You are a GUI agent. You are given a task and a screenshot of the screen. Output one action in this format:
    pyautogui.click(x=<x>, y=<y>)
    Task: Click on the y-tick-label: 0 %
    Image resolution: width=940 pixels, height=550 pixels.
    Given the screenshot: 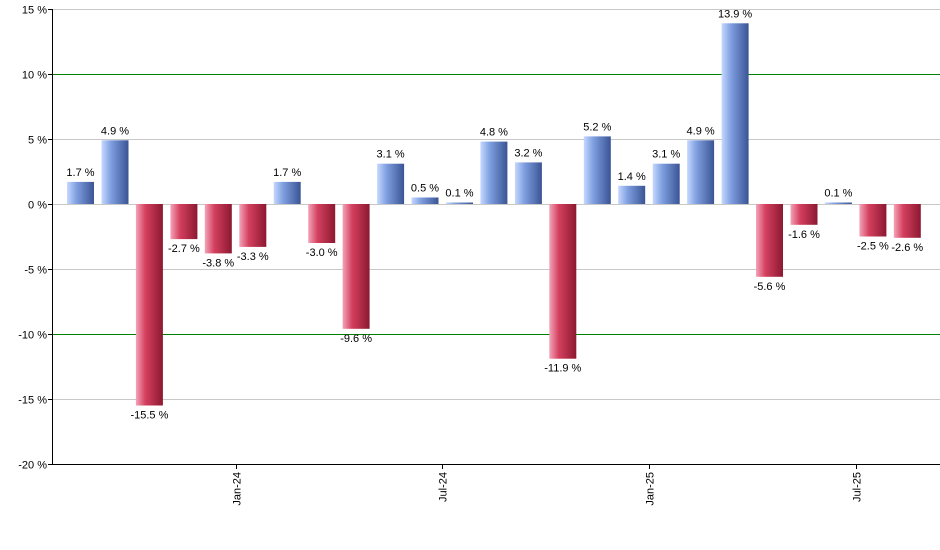 What is the action you would take?
    pyautogui.click(x=37, y=206)
    